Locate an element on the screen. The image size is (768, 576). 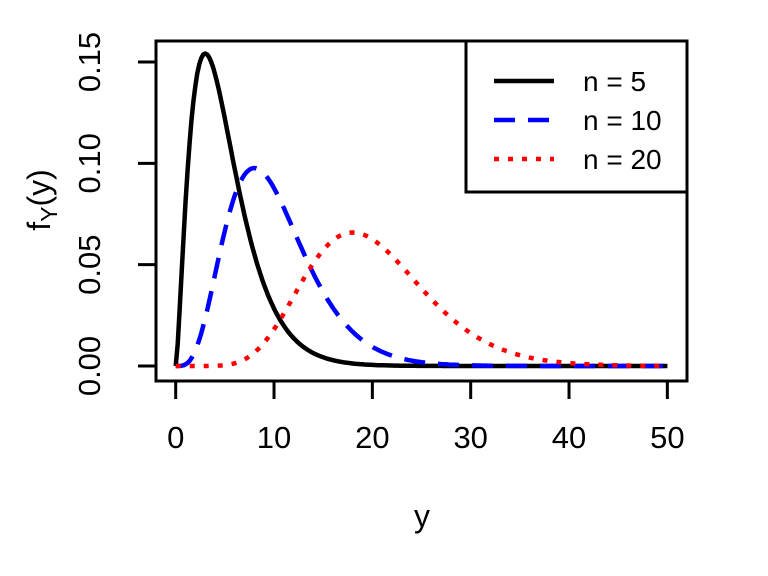
y-tick-label: 0.10 is located at coordinates (89, 163).